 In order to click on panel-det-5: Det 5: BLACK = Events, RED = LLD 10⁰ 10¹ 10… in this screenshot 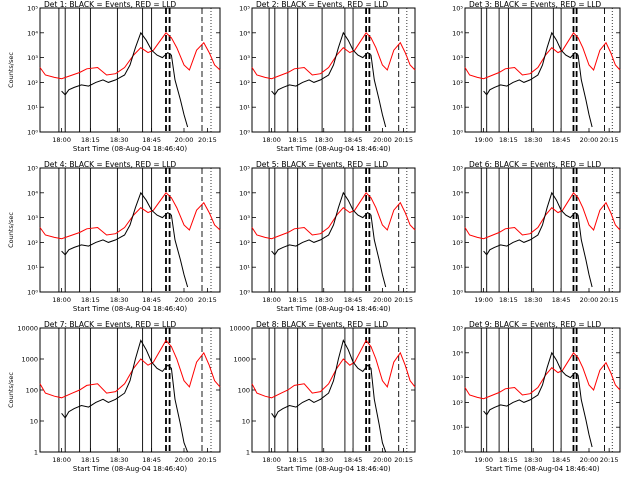, I will do `click(327, 236)`.